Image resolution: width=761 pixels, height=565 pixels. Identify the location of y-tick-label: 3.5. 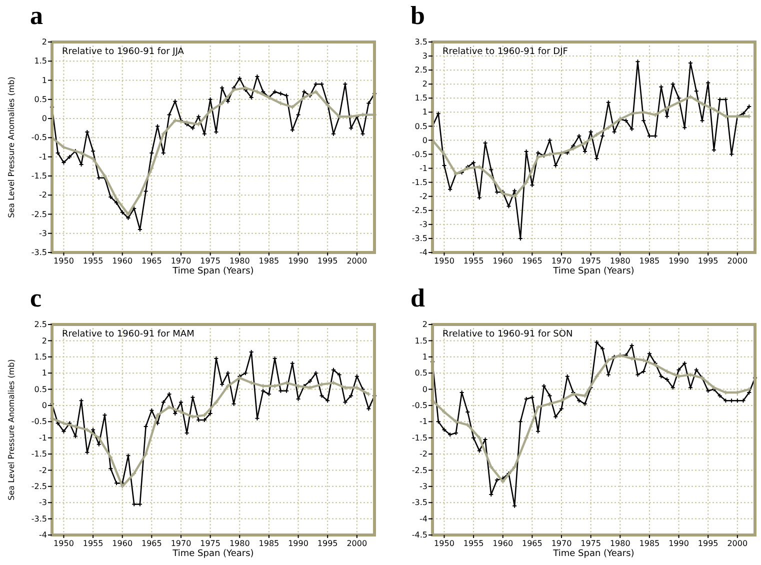
(421, 42).